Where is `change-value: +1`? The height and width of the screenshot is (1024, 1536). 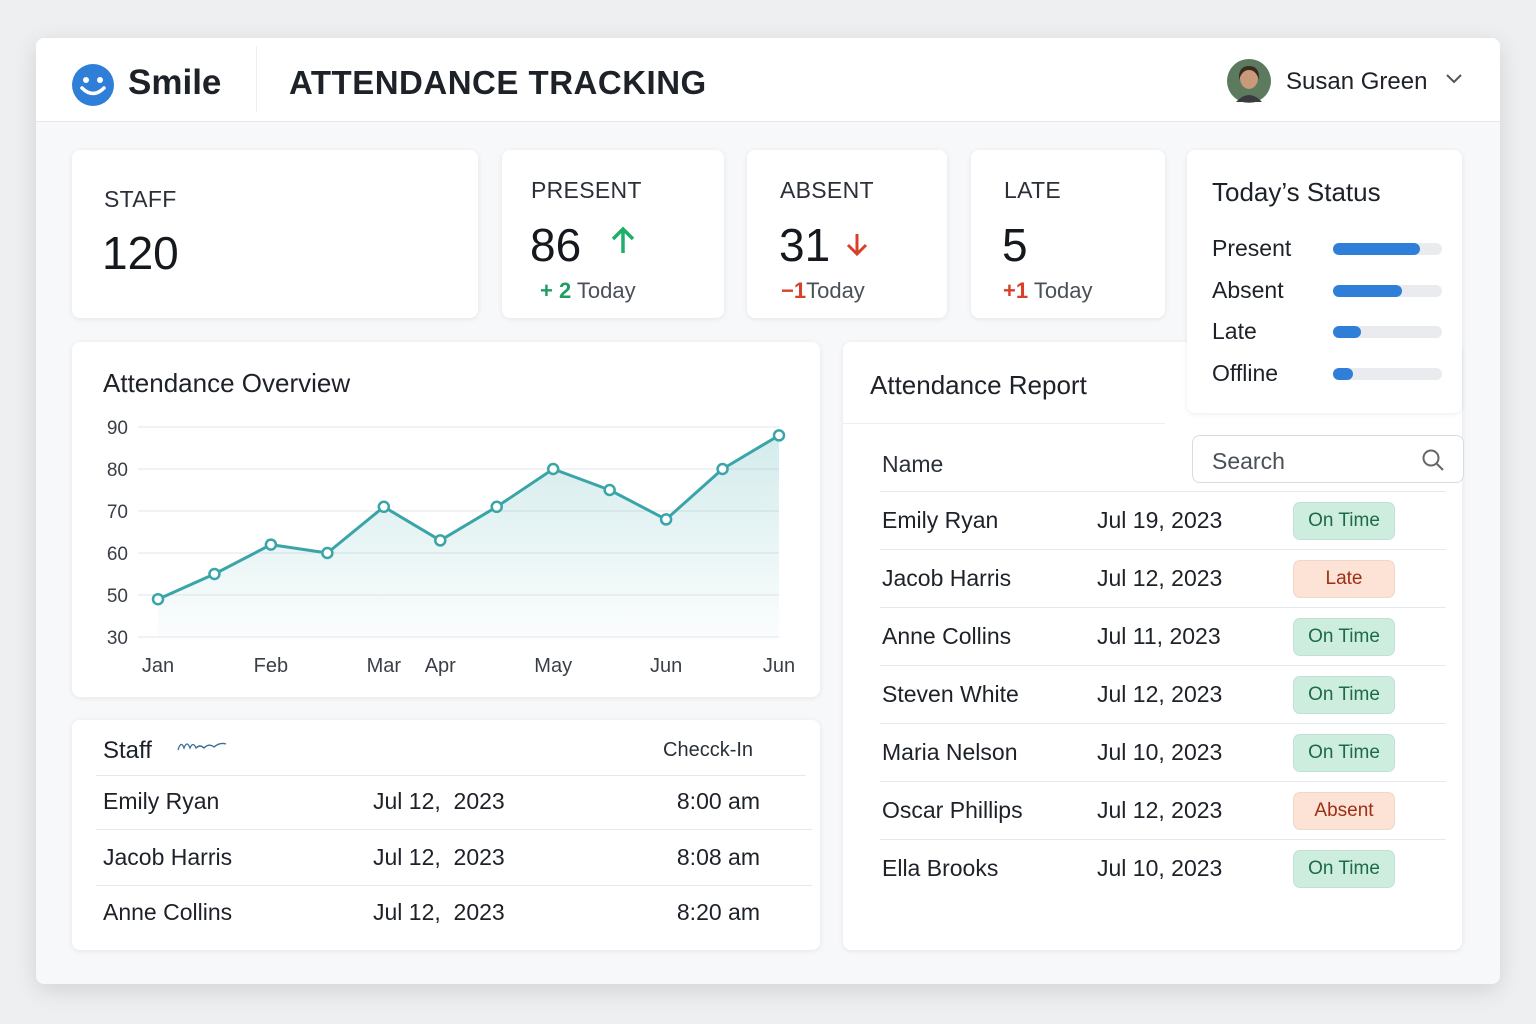
change-value: +1 is located at coordinates (1016, 290).